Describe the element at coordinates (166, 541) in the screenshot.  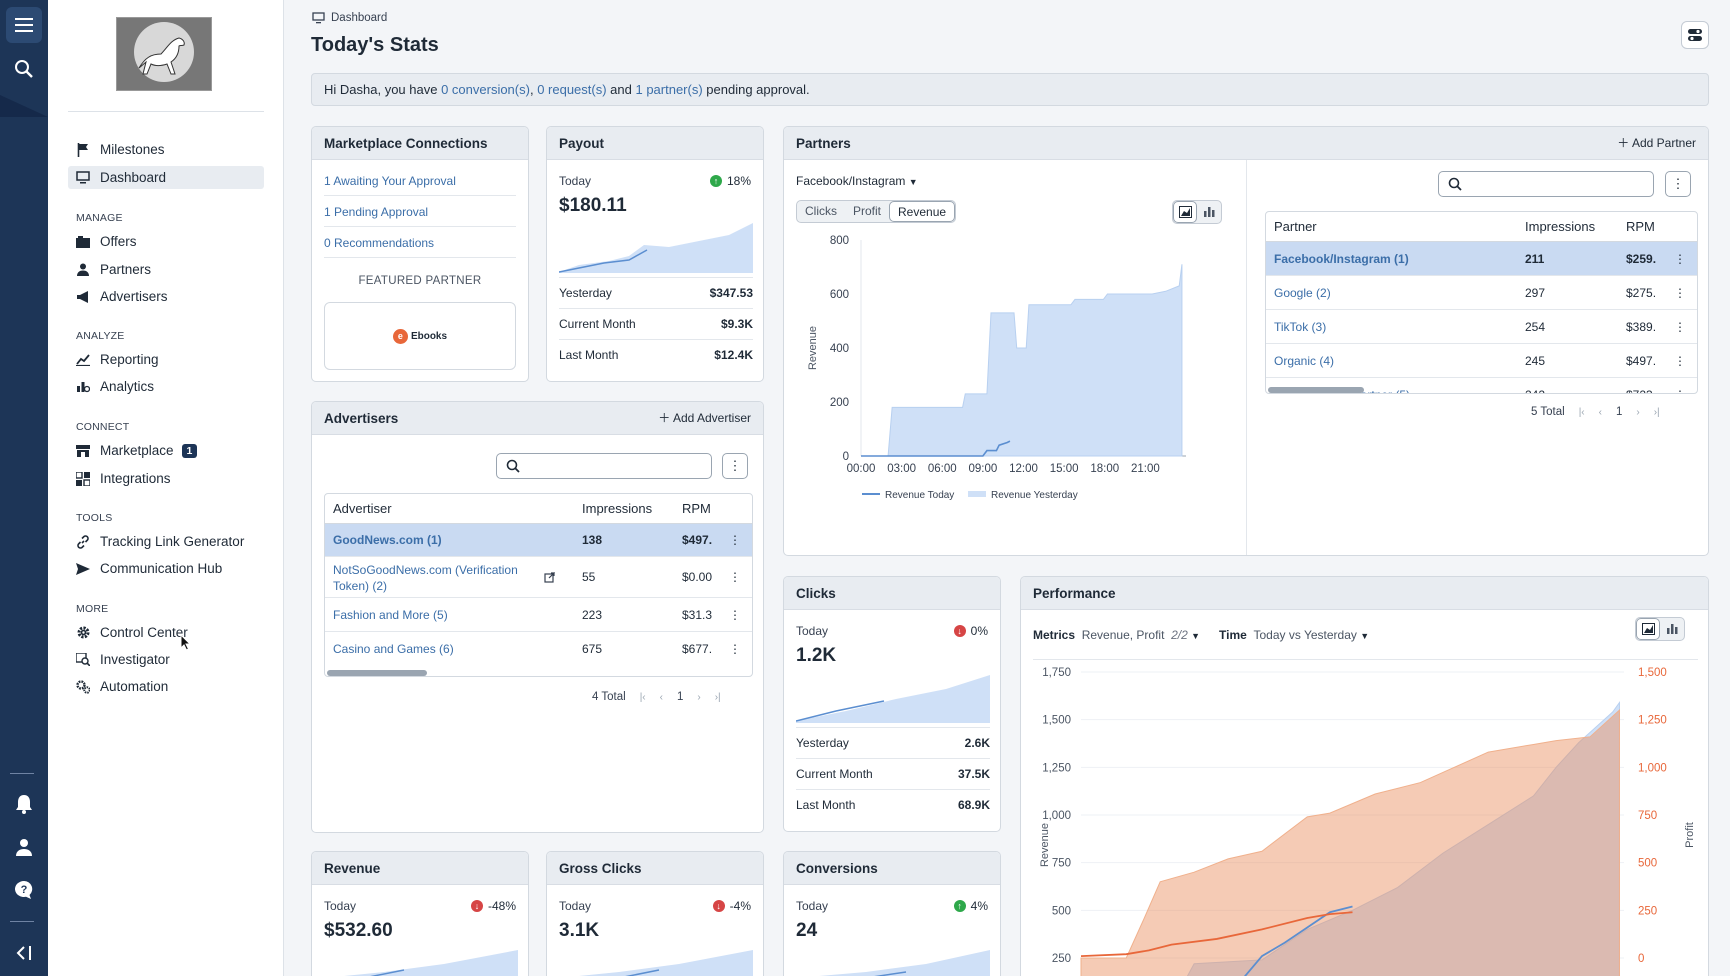
I see `sidebar-item-tracking-link-generator: Tracking Link Generator` at that location.